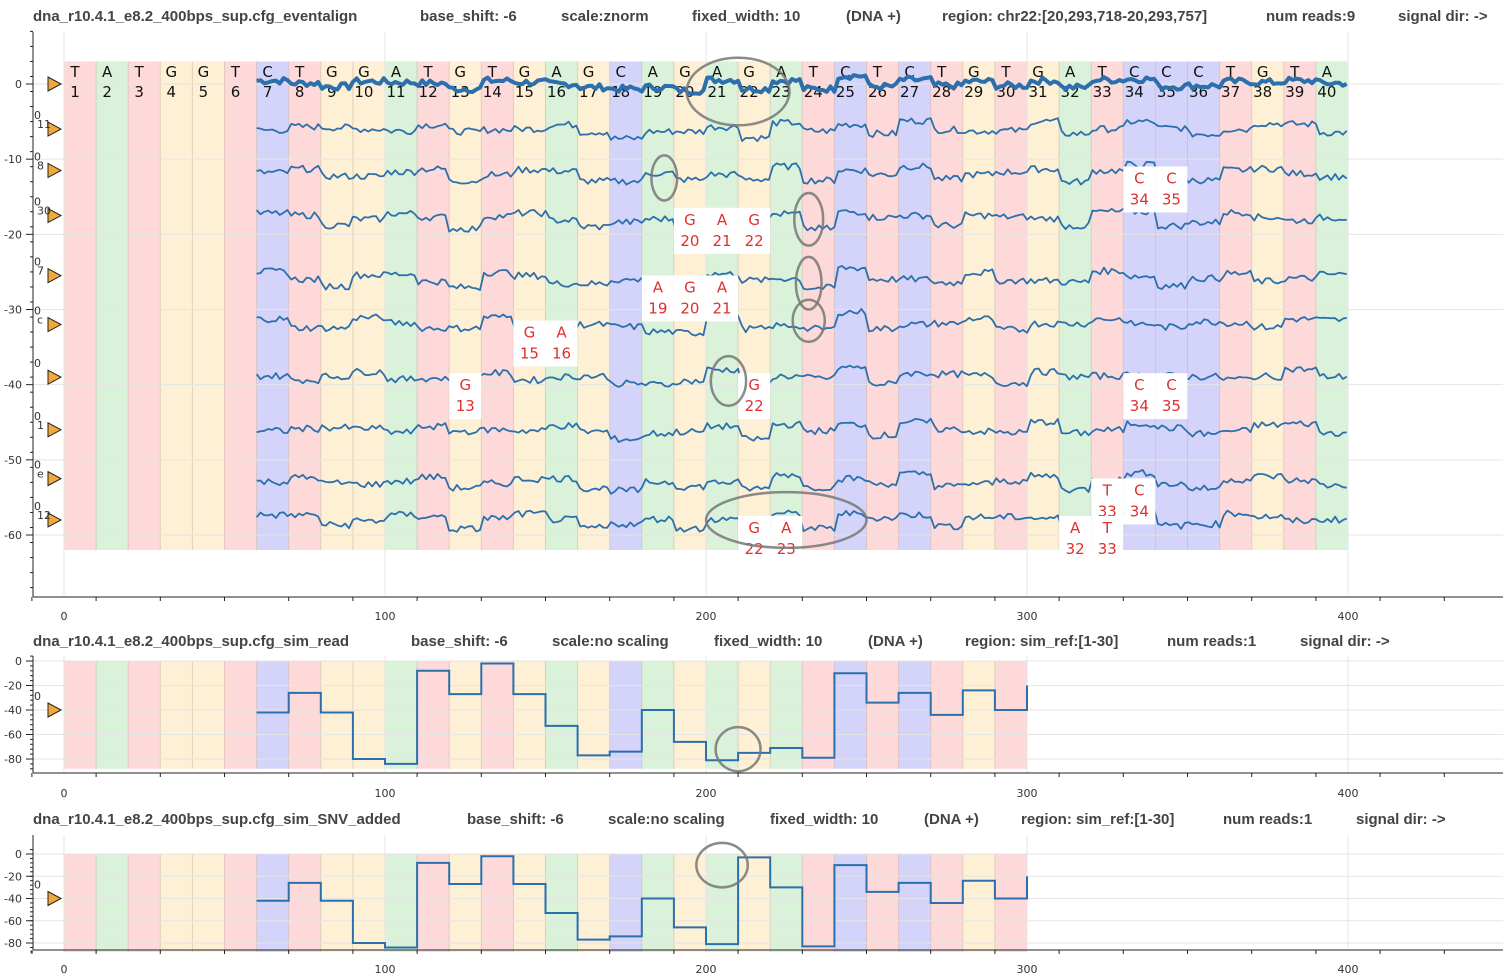  Describe the element at coordinates (524, 92) in the screenshot. I see `base-index-15: 15` at that location.